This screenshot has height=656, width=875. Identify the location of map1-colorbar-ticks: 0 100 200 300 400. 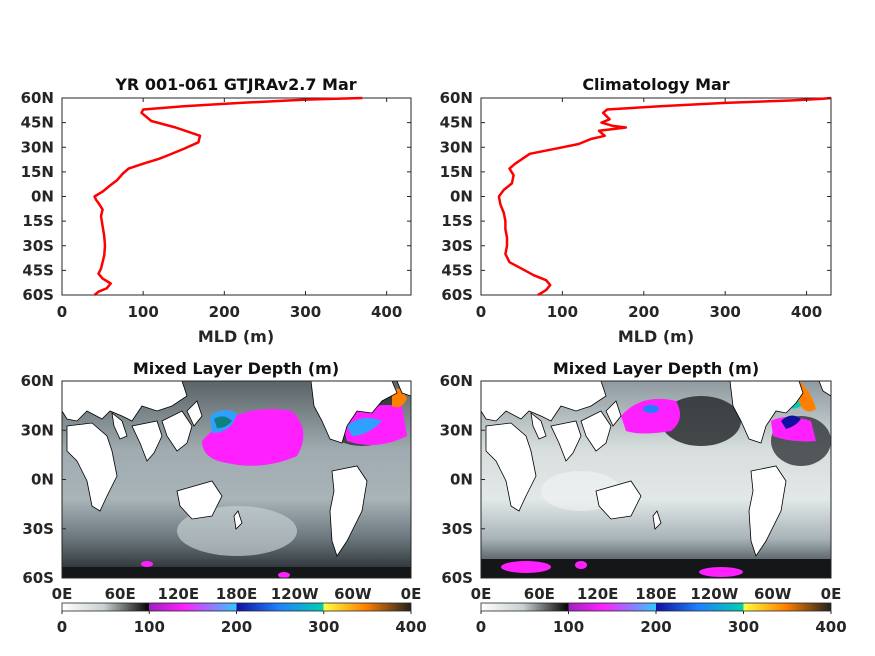
(242, 623).